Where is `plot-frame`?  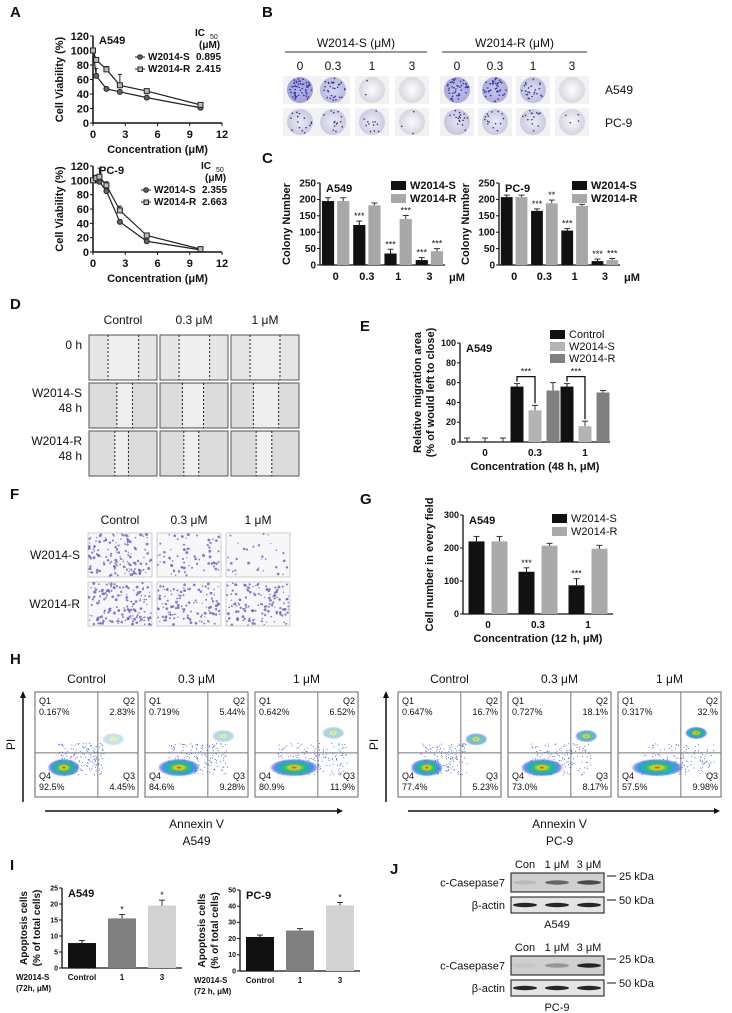 plot-frame is located at coordinates (196, 744).